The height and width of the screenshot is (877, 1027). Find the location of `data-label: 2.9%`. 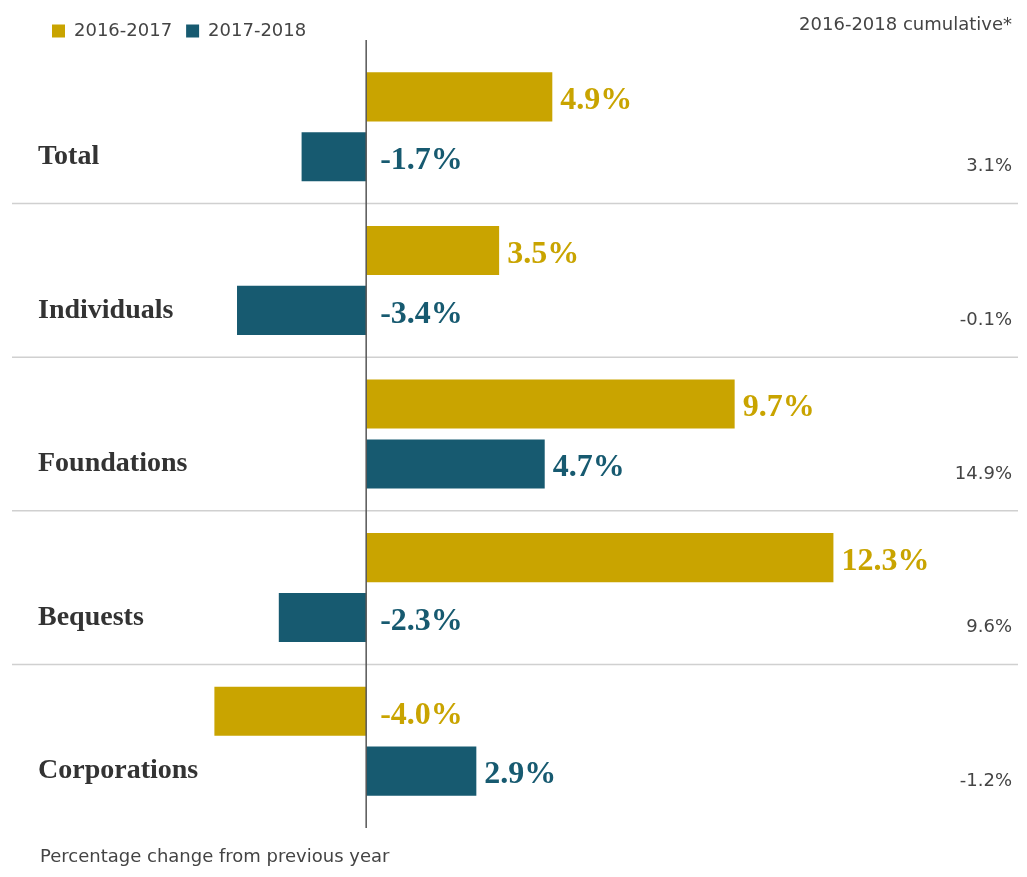

data-label: 2.9% is located at coordinates (520, 772).